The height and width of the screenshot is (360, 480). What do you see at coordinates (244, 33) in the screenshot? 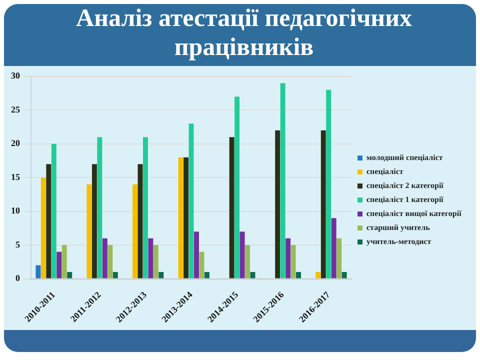
I see `chart-title: Аналіз атестації педагогічних працівників` at bounding box center [244, 33].